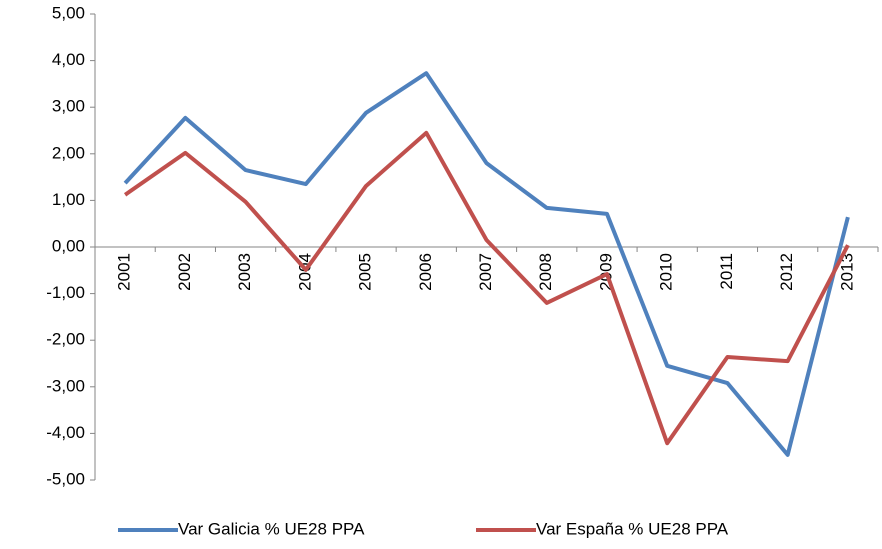  What do you see at coordinates (65, 385) in the screenshot?
I see `y-tick-label: -3,00` at bounding box center [65, 385].